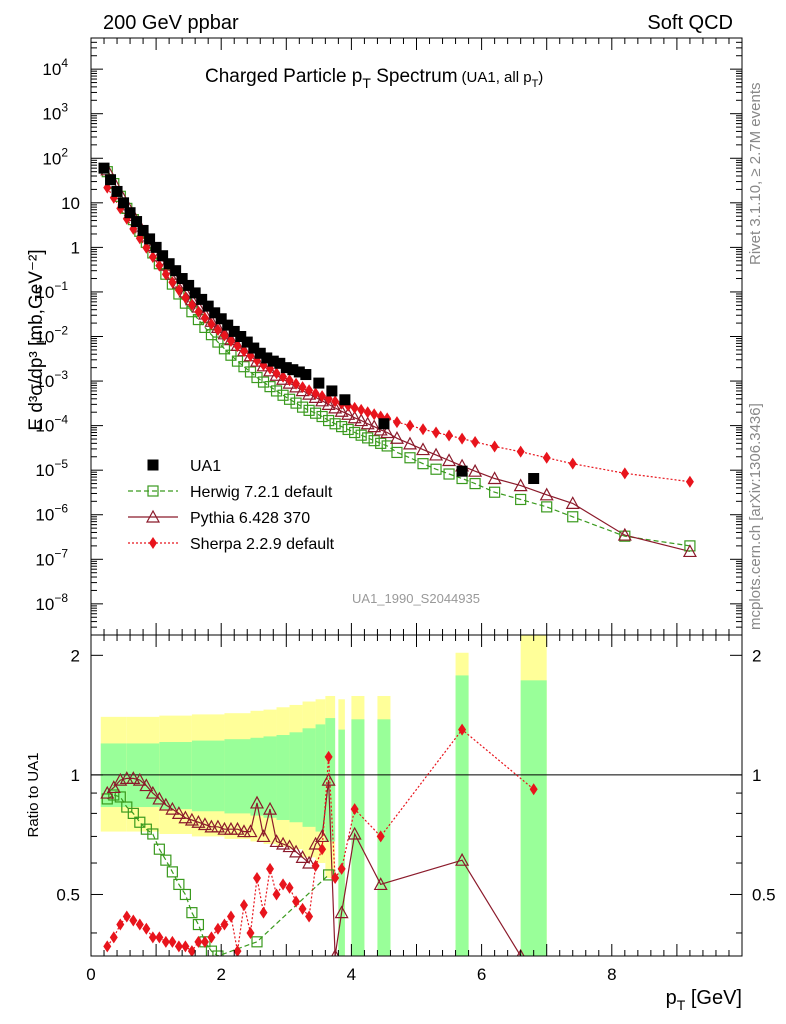 The height and width of the screenshot is (1024, 786). Describe the element at coordinates (320, 840) in the screenshot. I see `sherpa-ratio-line` at that location.